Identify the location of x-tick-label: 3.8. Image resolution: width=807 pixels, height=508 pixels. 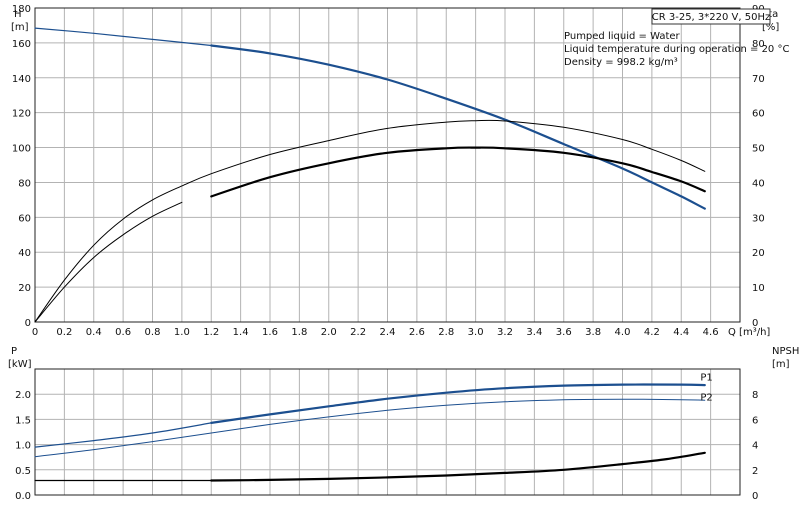
(593, 332).